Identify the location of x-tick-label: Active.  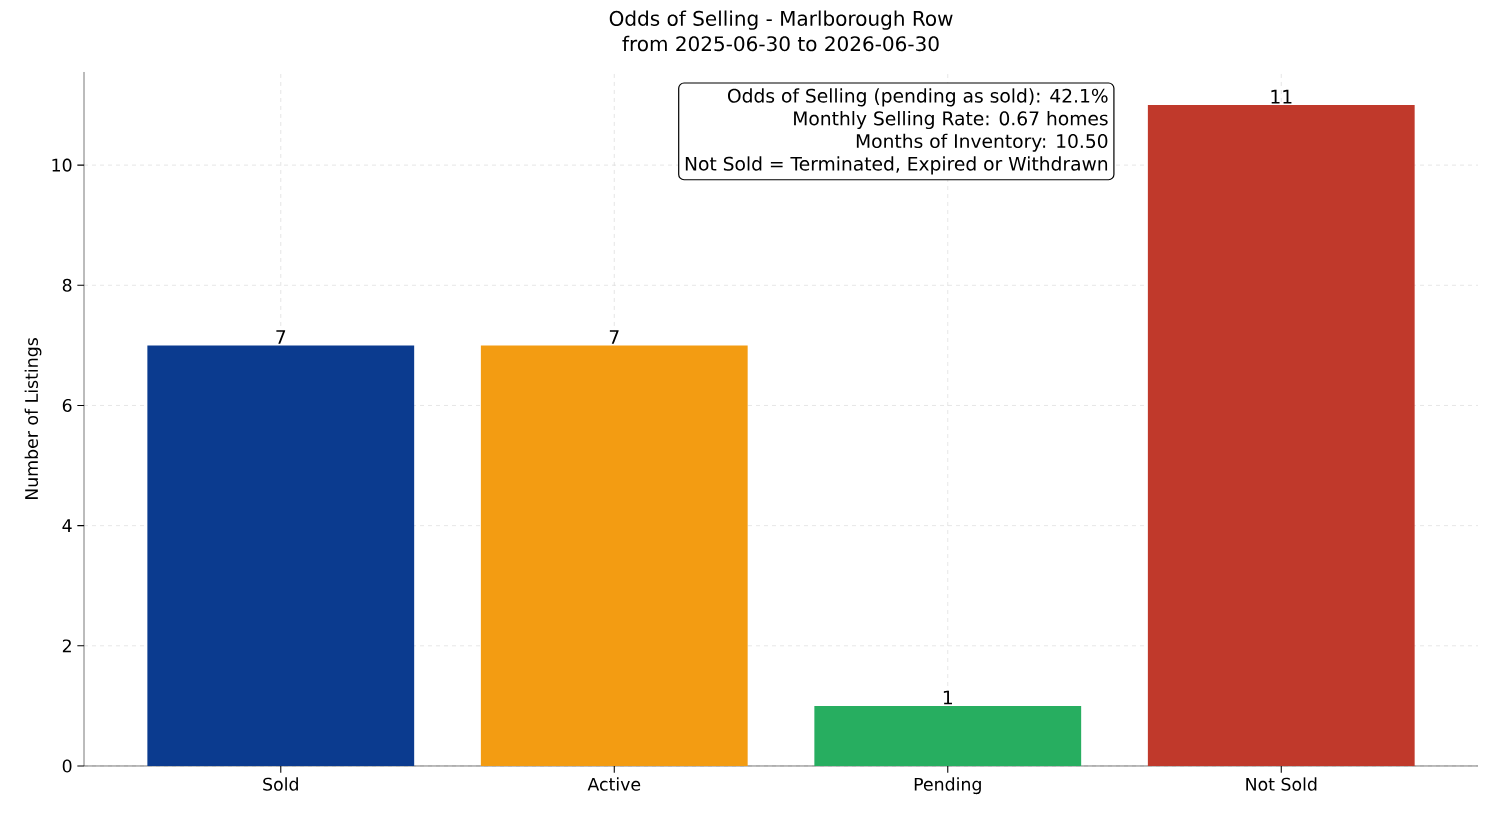
(614, 784).